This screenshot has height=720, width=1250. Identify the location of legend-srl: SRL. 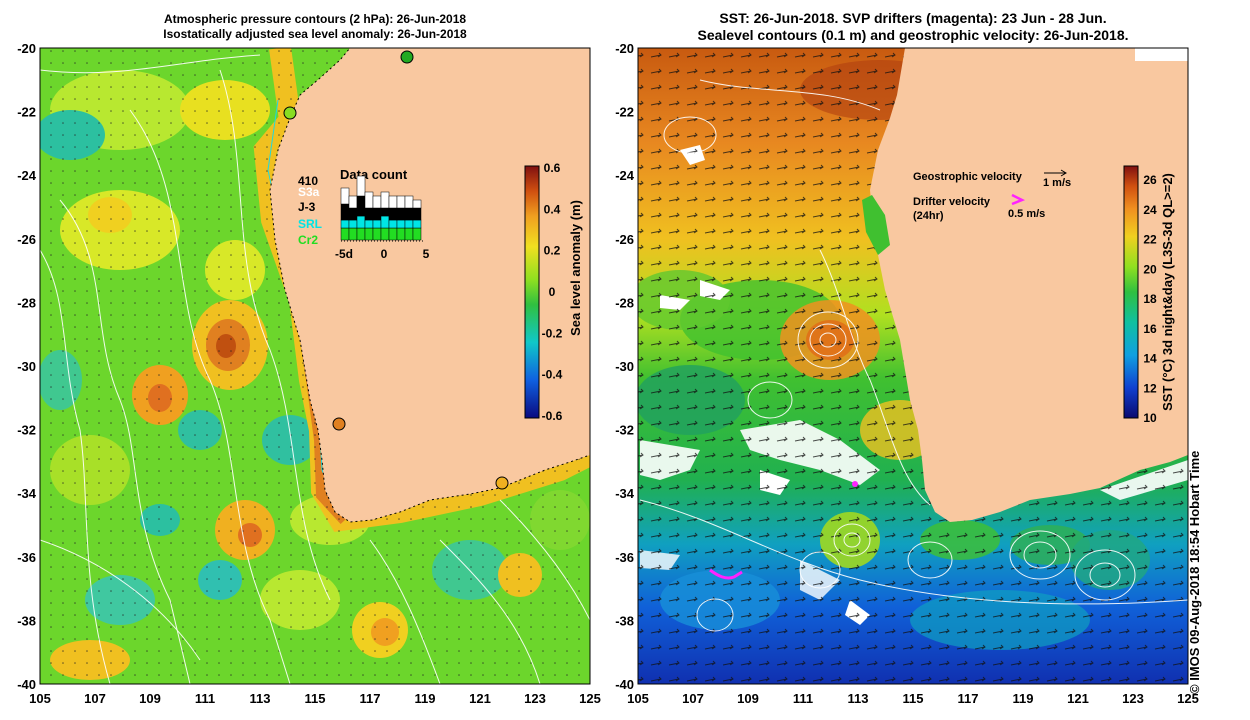
(310, 224).